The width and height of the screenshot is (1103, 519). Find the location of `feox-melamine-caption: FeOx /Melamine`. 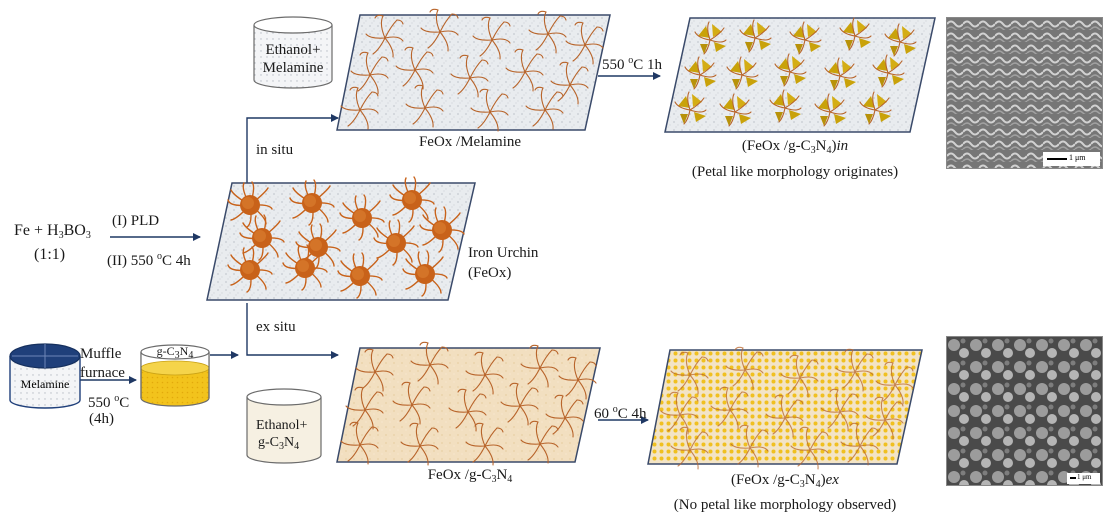

feox-melamine-caption: FeOx /Melamine is located at coordinates (470, 142).